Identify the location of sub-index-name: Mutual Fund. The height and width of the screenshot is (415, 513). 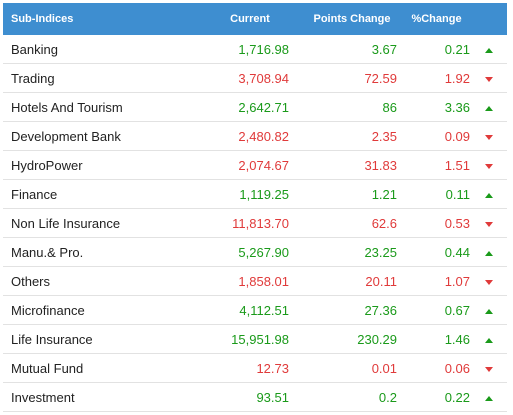
(47, 368).